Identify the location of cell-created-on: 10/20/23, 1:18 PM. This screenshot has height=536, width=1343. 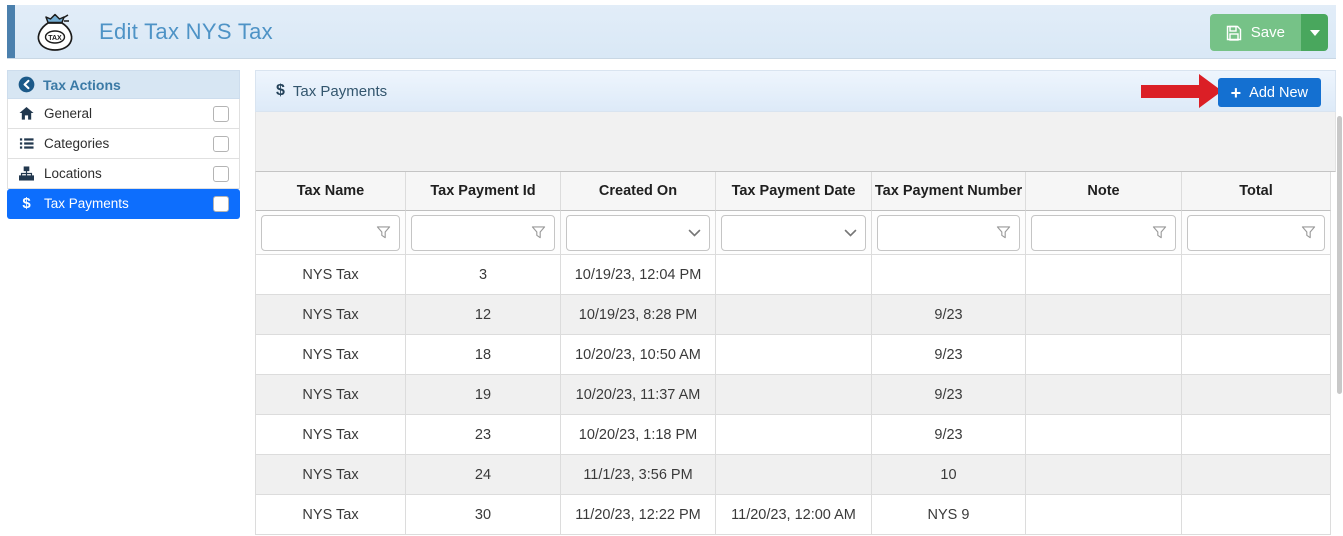
(638, 435).